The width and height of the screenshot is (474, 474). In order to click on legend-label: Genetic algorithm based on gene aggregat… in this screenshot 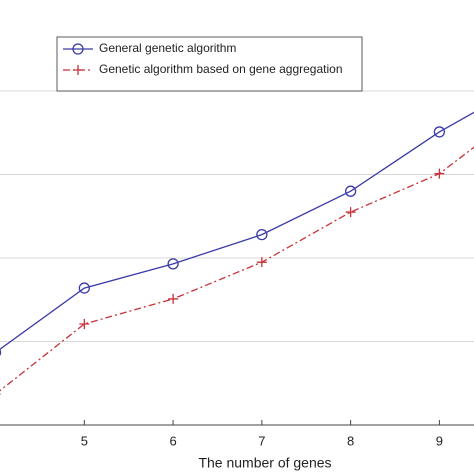, I will do `click(221, 69)`.